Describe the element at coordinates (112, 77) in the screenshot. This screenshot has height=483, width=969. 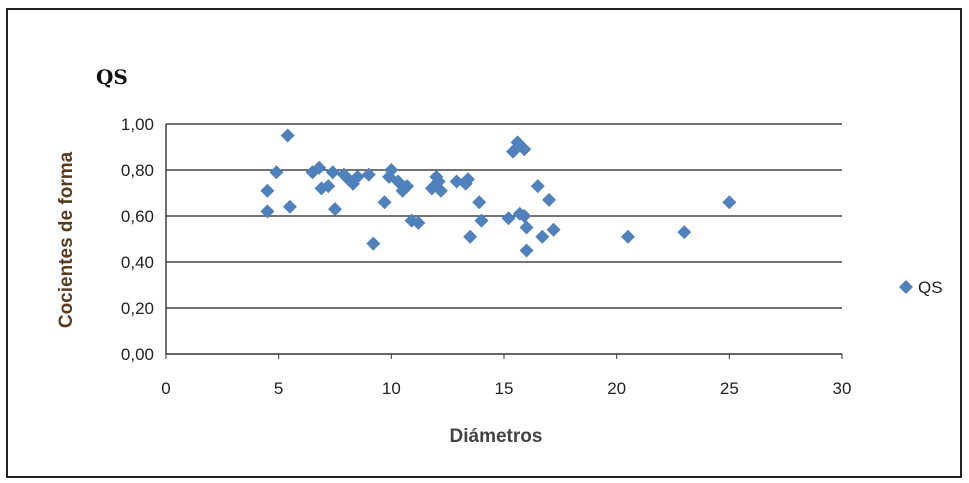
I see `chart-title: QS` at that location.